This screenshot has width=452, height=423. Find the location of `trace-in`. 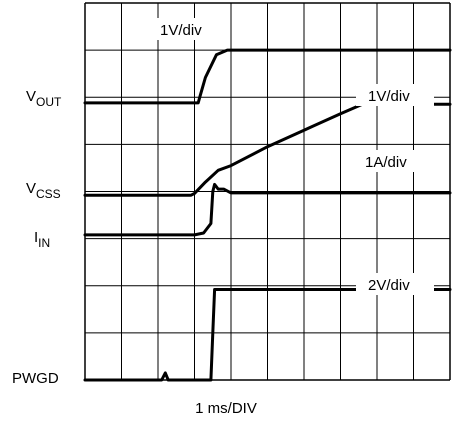

trace-in is located at coordinates (267, 209).